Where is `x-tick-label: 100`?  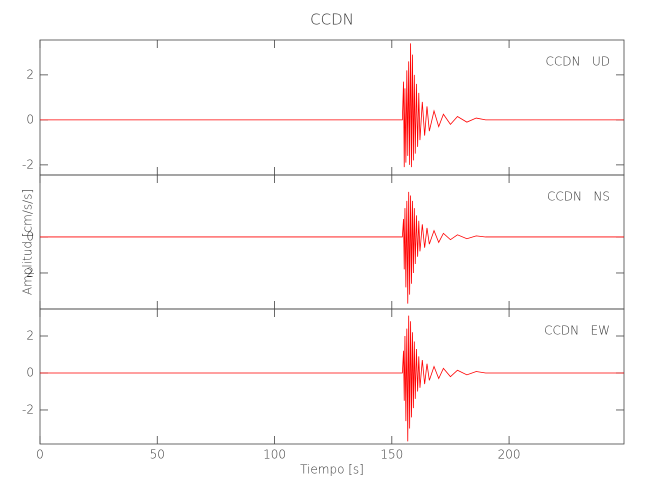 x-tick-label: 100 is located at coordinates (274, 455).